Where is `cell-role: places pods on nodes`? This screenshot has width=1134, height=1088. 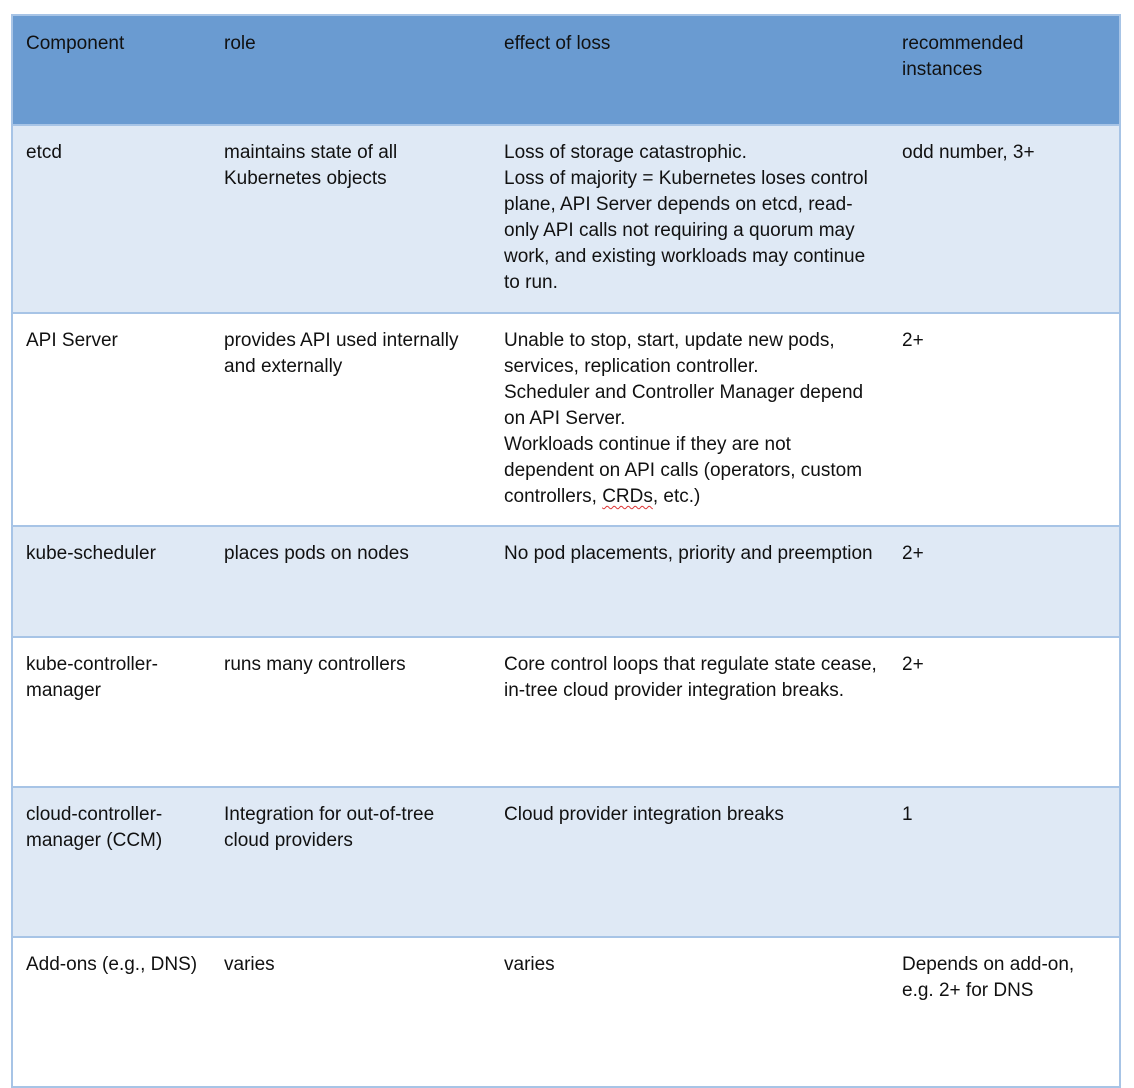 cell-role: places pods on nodes is located at coordinates (351, 581).